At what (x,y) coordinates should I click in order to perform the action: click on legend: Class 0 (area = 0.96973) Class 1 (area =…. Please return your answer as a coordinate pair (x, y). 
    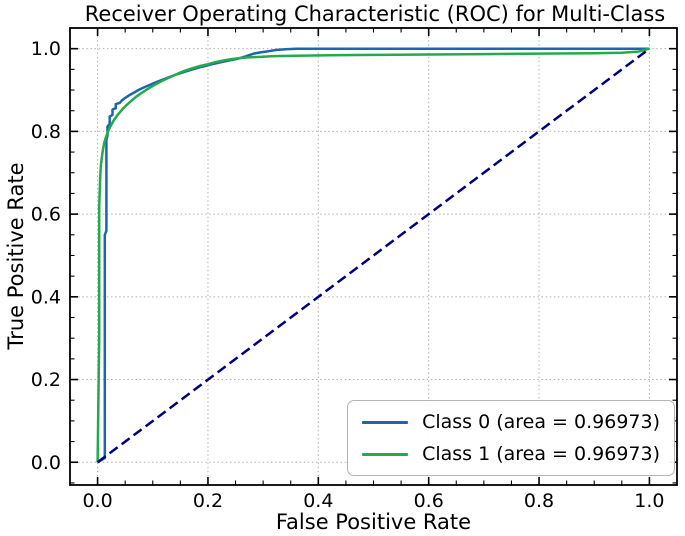
    Looking at the image, I should click on (511, 438).